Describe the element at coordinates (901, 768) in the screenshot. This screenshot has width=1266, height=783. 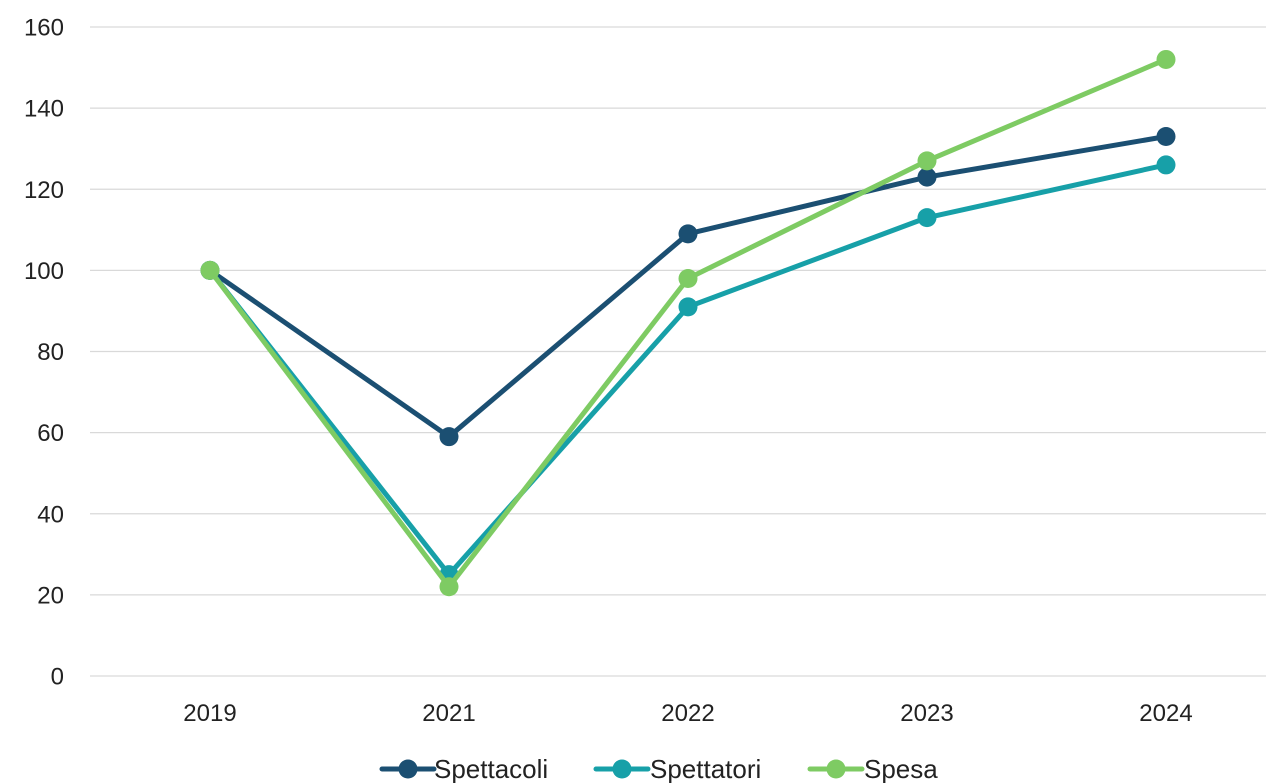
I see `legend-label: Spesa` at that location.